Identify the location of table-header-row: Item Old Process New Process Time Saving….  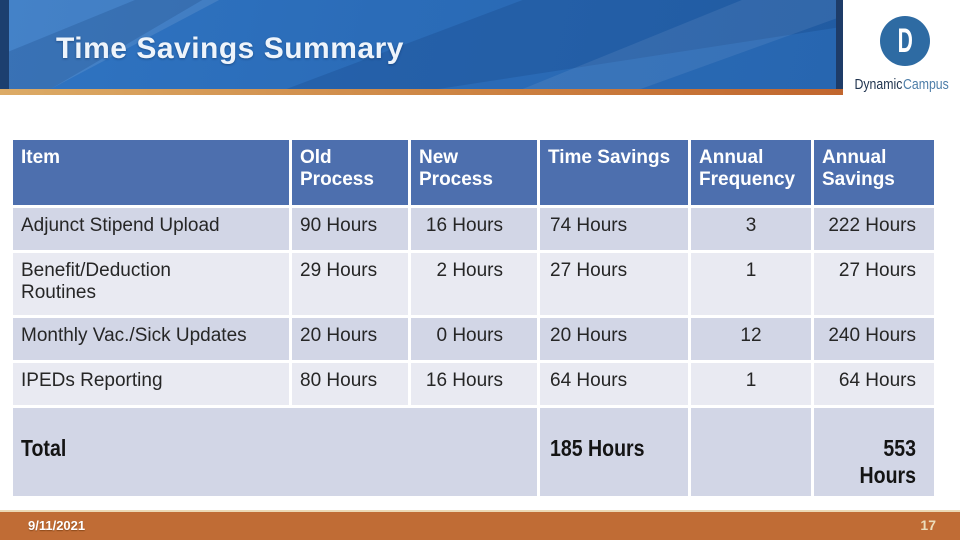
(473, 172).